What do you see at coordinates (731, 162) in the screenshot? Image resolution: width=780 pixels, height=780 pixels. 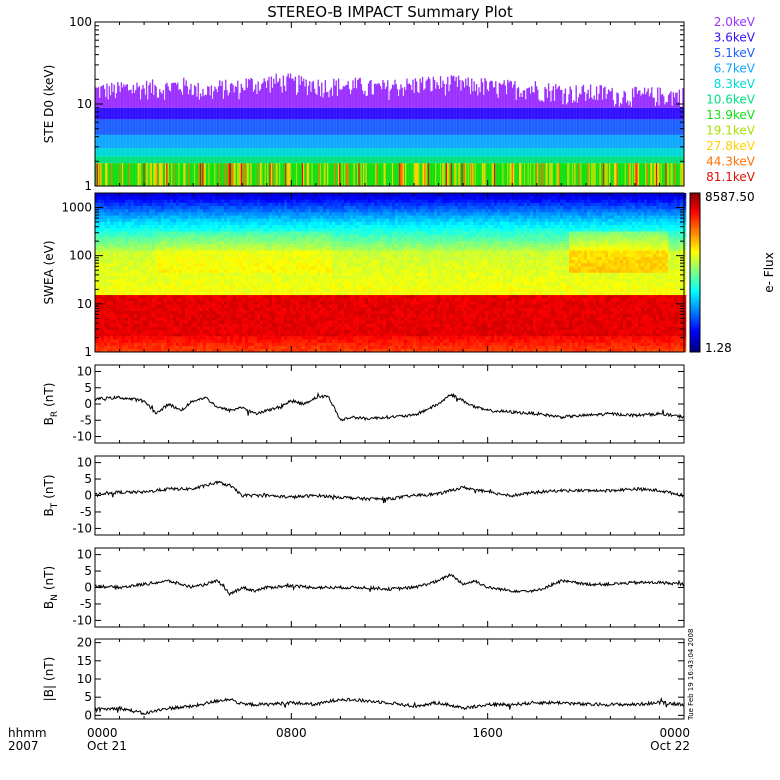 I see `legend-entry: 44.3keV` at bounding box center [731, 162].